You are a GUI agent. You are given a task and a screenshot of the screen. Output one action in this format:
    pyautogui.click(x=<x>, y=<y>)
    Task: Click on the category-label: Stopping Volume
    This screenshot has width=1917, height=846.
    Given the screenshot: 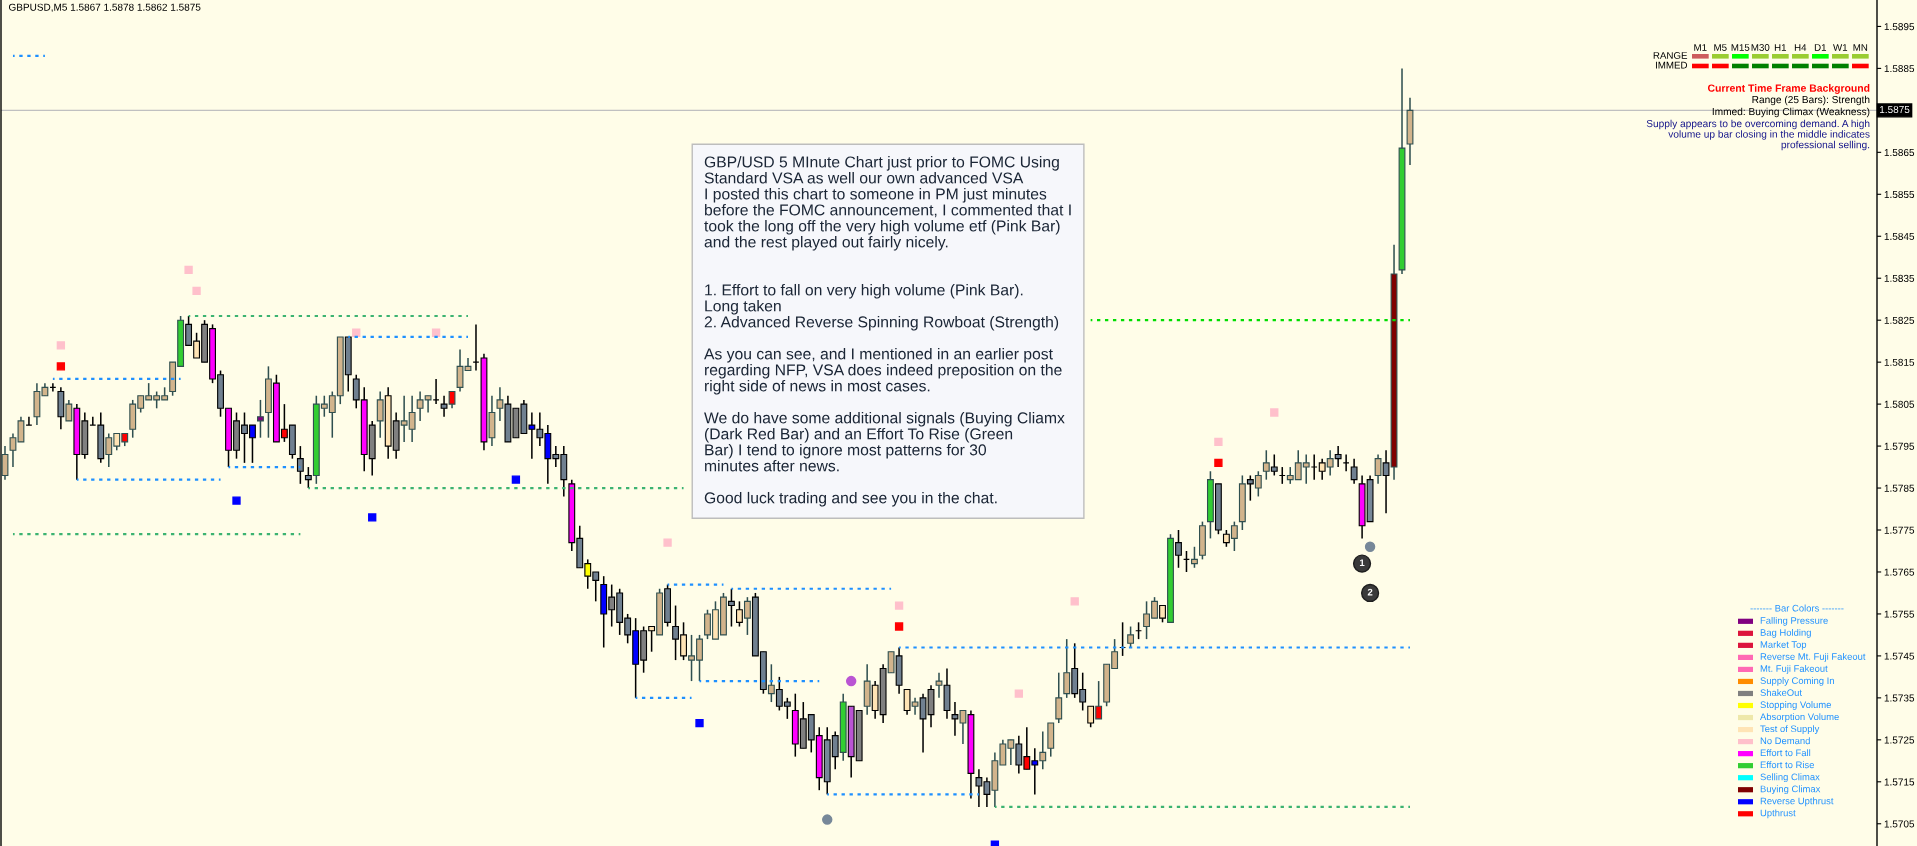 What is the action you would take?
    pyautogui.click(x=1795, y=705)
    